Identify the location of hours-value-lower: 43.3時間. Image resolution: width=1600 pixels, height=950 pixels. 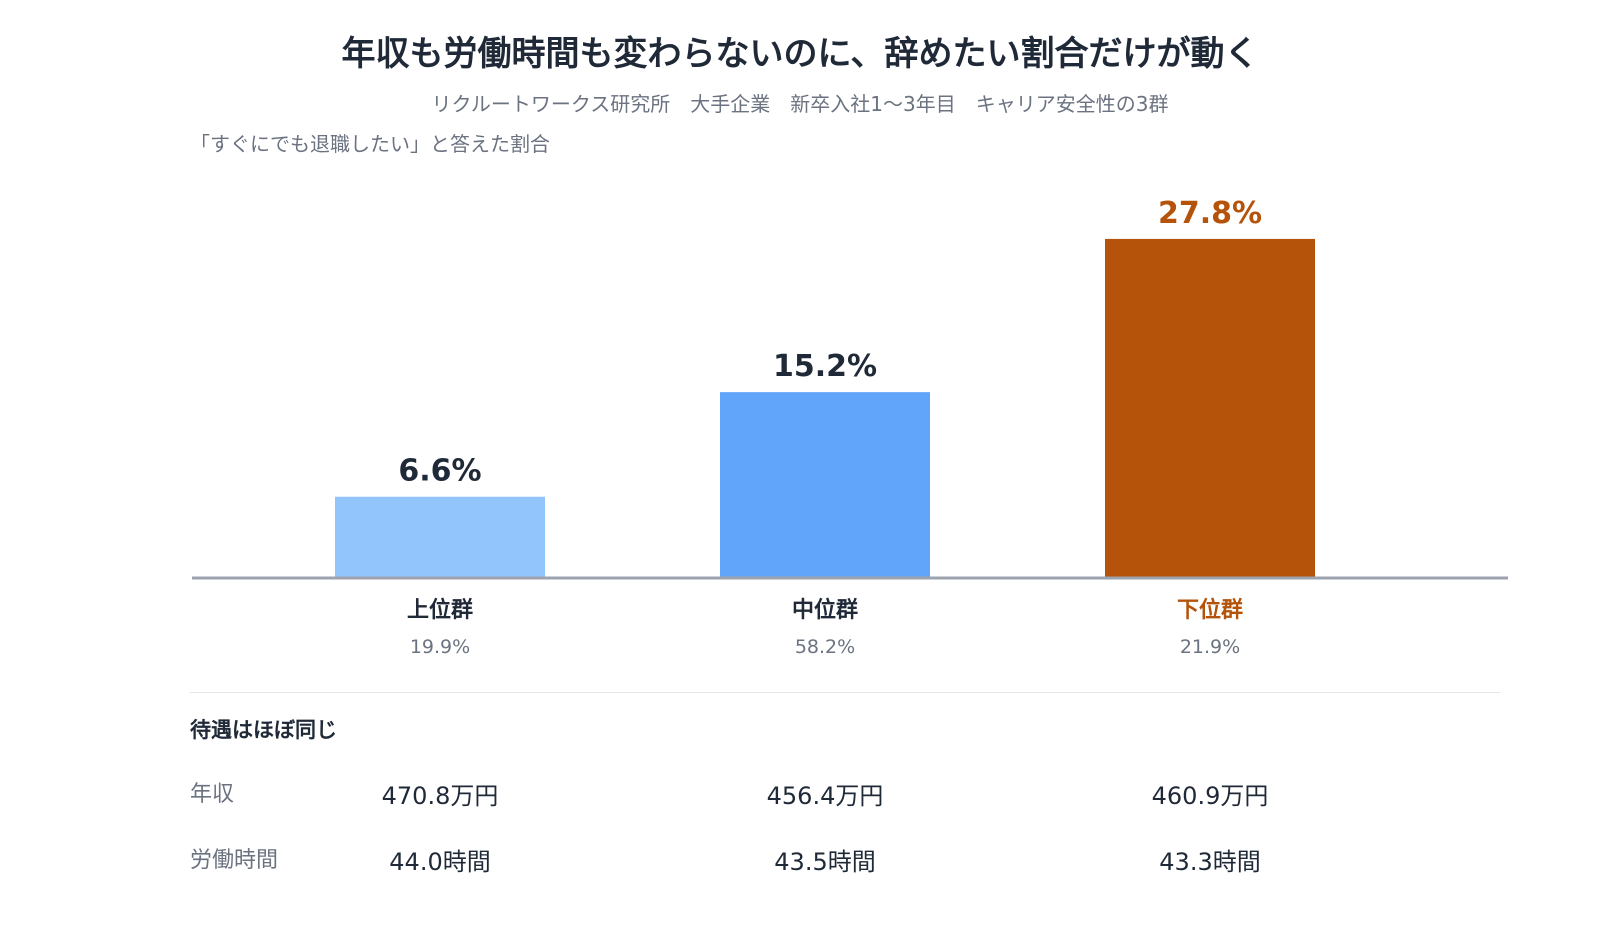
(1210, 862).